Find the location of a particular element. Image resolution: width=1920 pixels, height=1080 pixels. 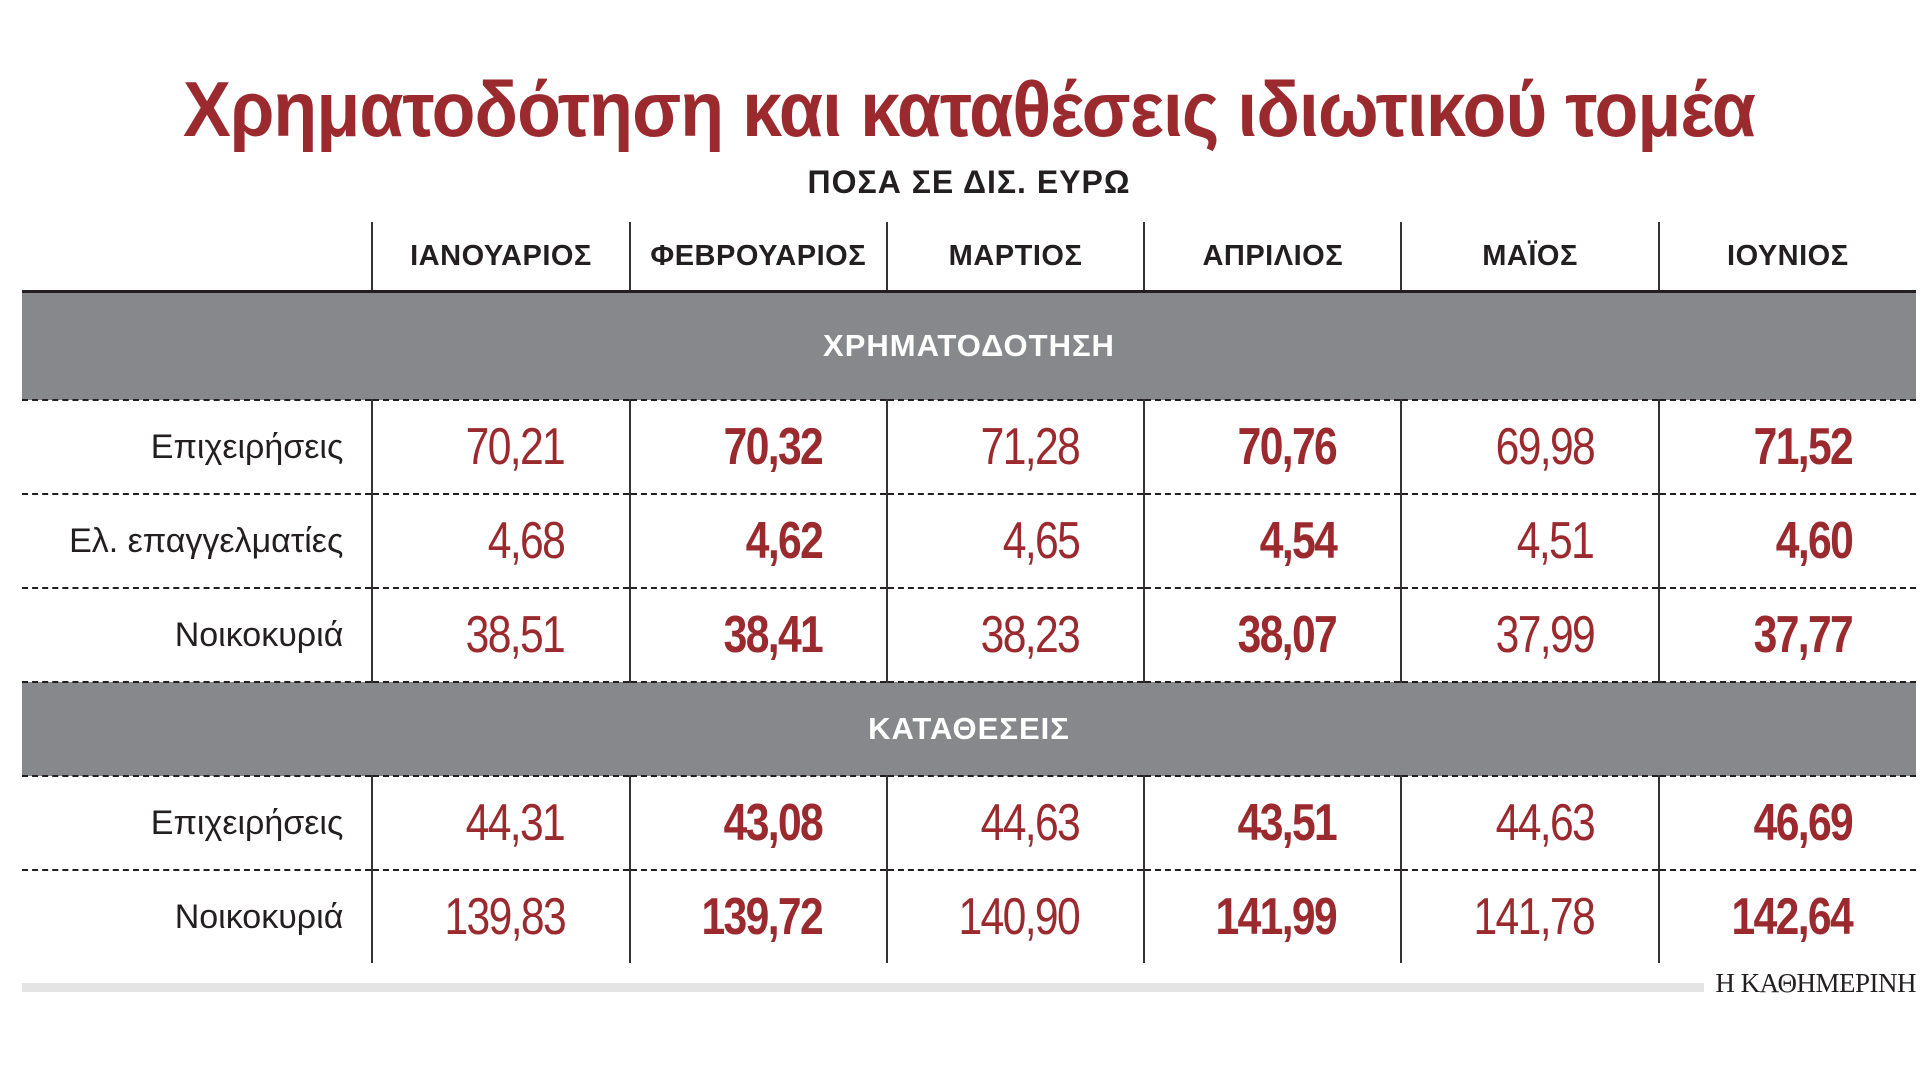

value-cell: 43,51 is located at coordinates (1272, 823).